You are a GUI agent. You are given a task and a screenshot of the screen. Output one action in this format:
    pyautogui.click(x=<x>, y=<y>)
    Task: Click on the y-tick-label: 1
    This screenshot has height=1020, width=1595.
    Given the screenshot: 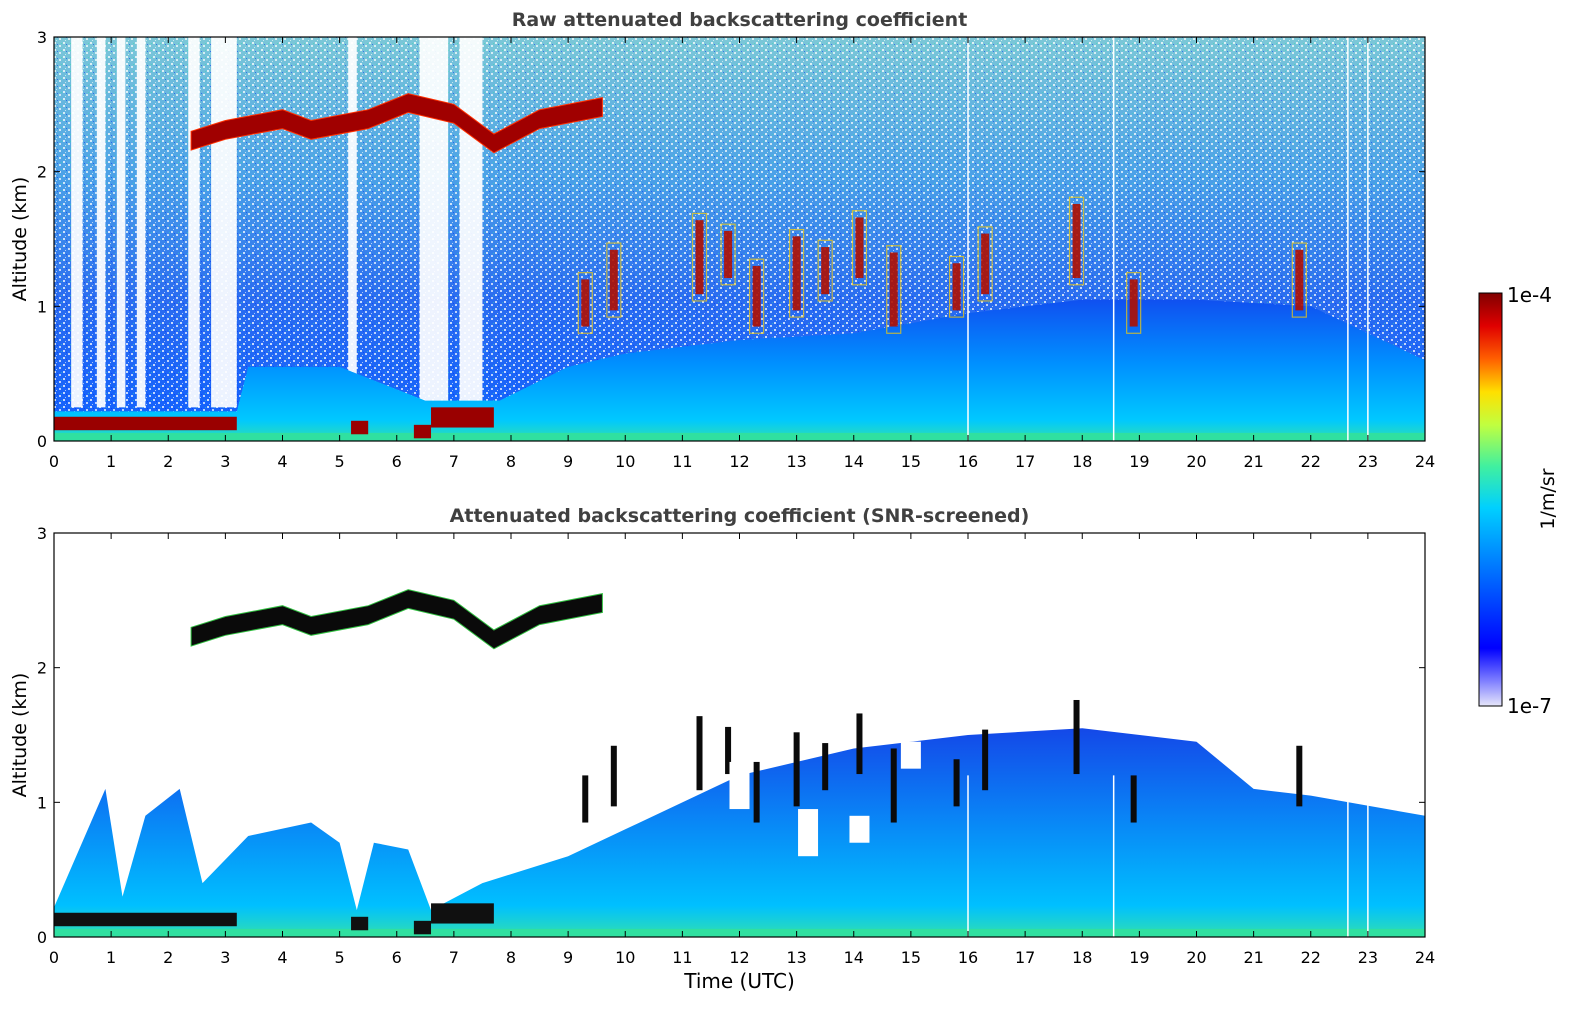 What is the action you would take?
    pyautogui.click(x=42, y=802)
    